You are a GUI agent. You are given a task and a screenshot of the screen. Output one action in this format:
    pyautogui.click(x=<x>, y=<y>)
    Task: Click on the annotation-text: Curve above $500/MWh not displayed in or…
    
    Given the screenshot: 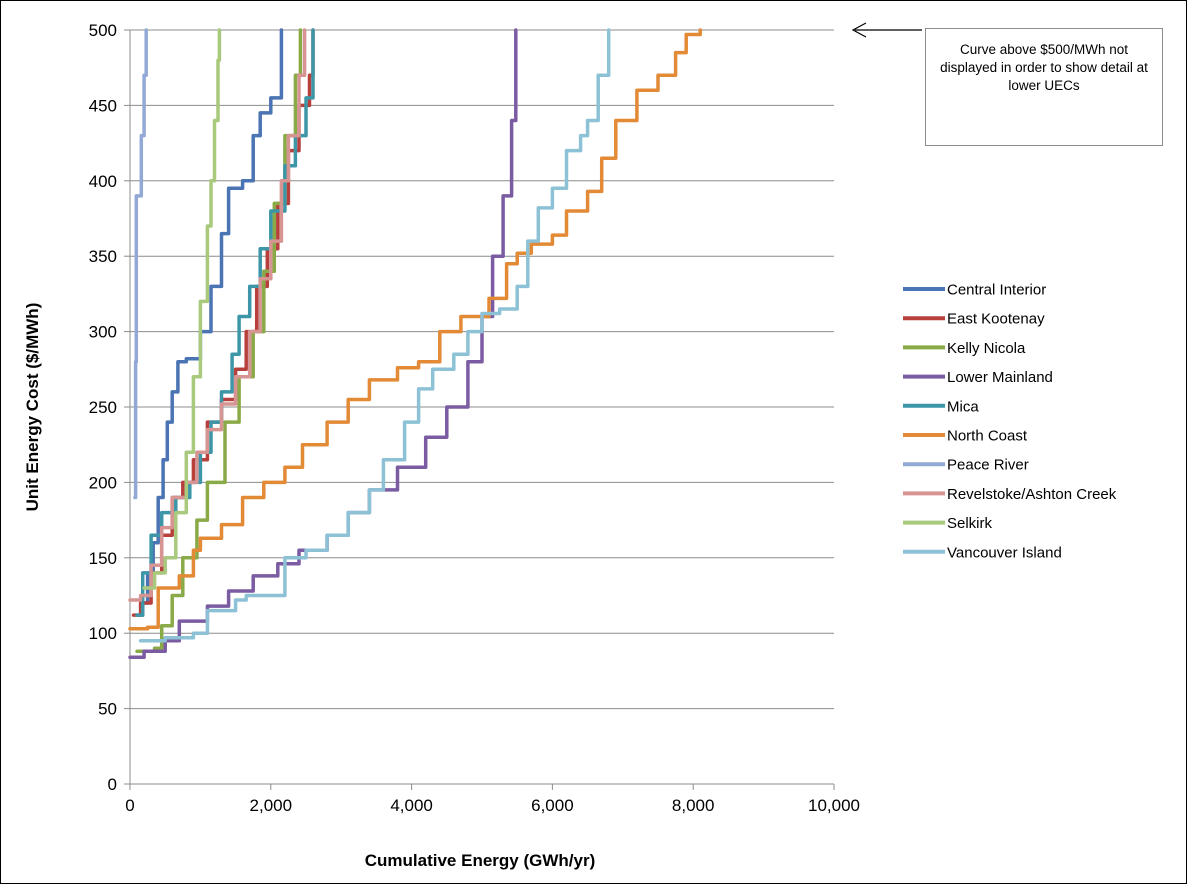 What is the action you would take?
    pyautogui.click(x=1044, y=67)
    